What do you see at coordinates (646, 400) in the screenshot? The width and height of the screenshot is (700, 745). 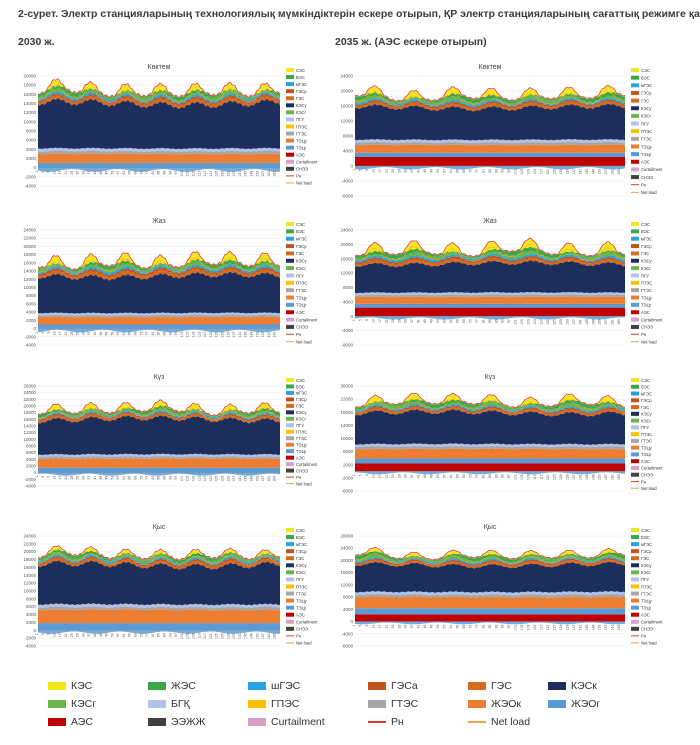 I see `panel-legend-label: ГЭСр` at bounding box center [646, 400].